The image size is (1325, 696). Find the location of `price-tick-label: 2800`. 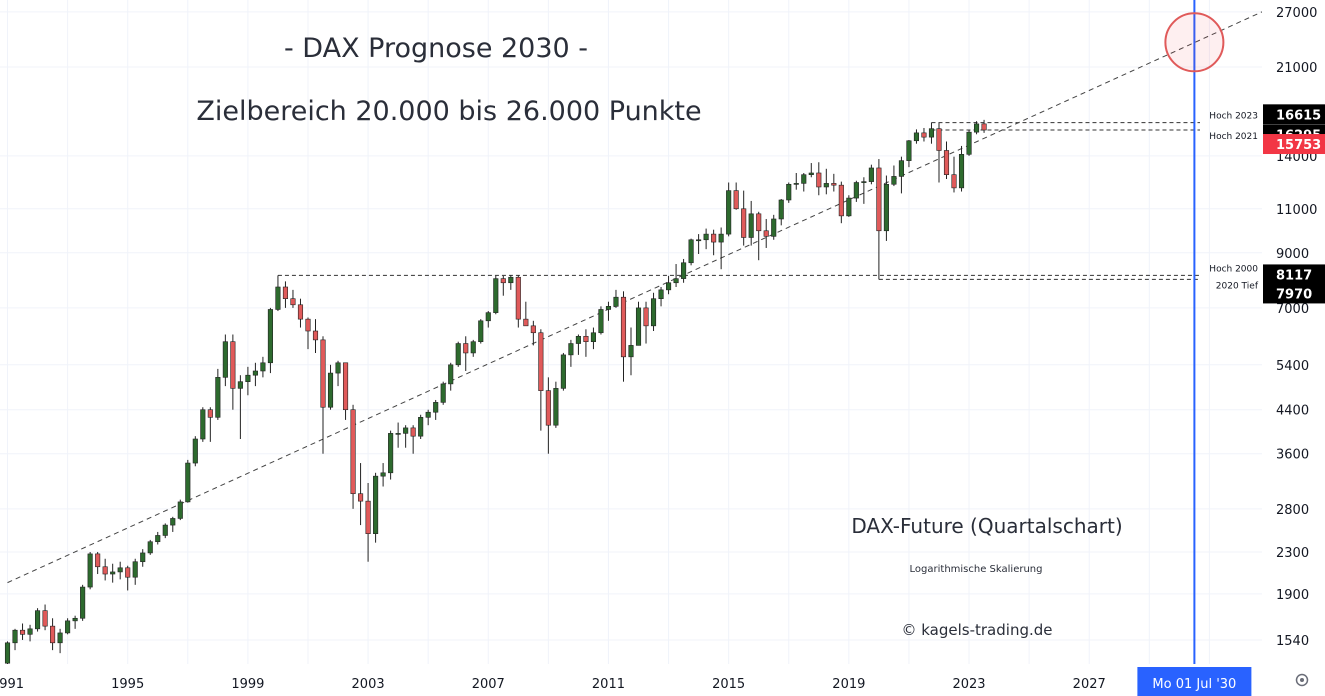

price-tick-label: 2800 is located at coordinates (1292, 510).